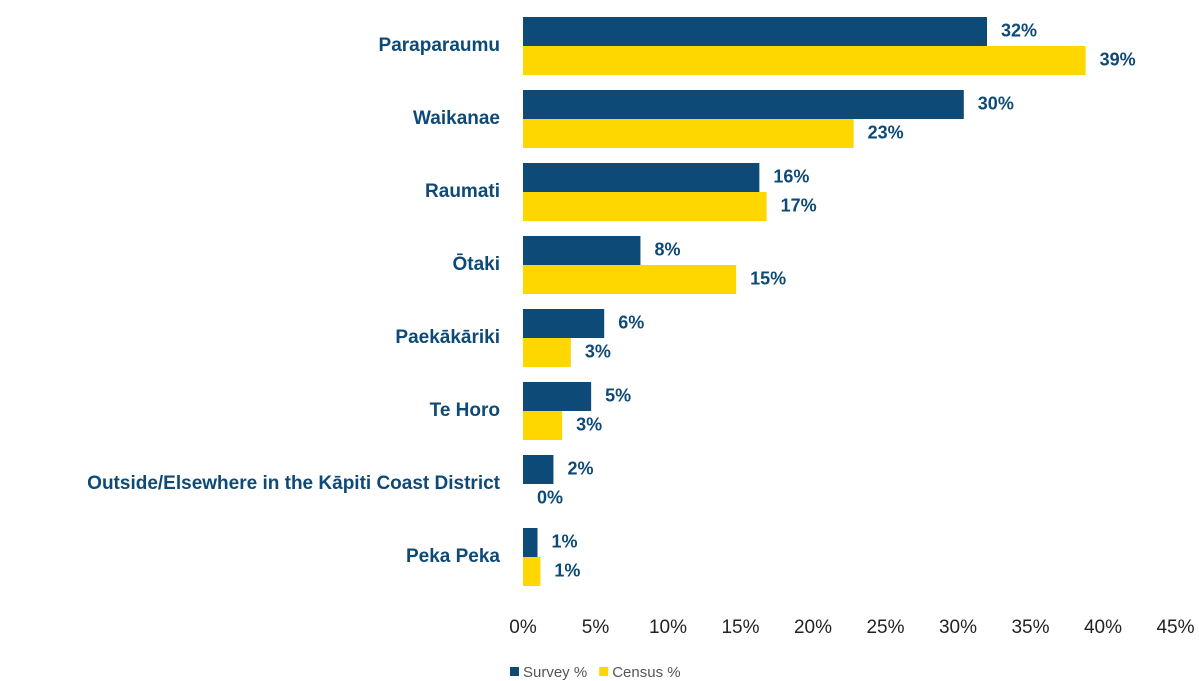 This screenshot has width=1199, height=681. Describe the element at coordinates (580, 468) in the screenshot. I see `data-label: 2%` at that location.